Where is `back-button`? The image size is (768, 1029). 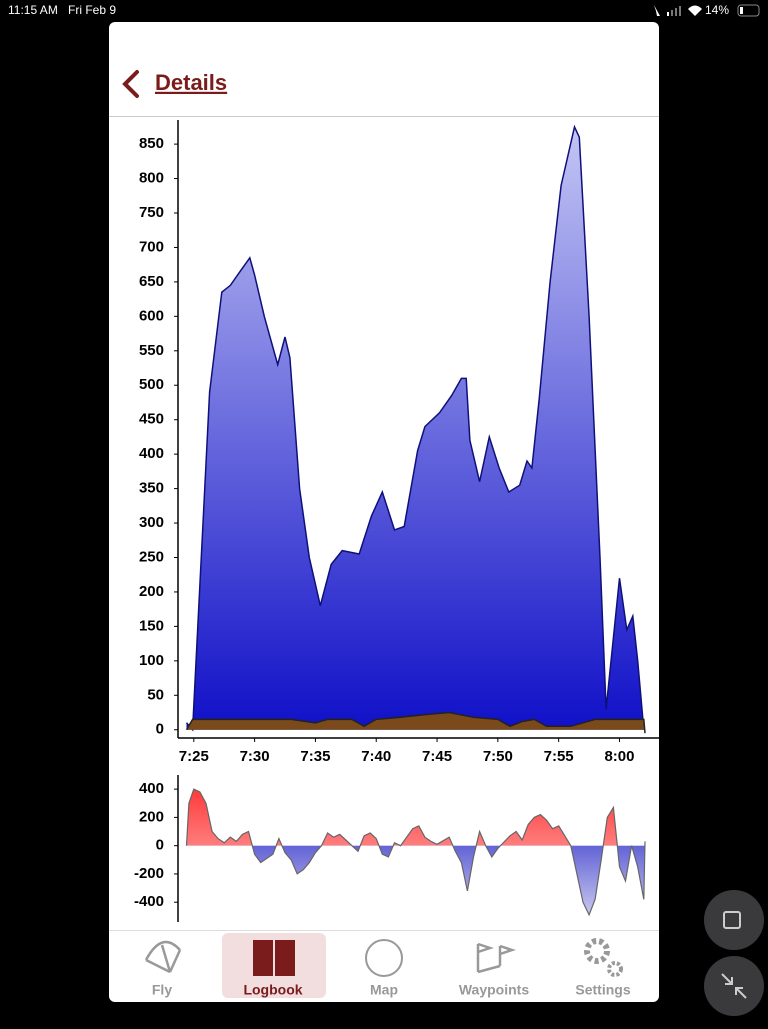
back-button is located at coordinates (130, 84).